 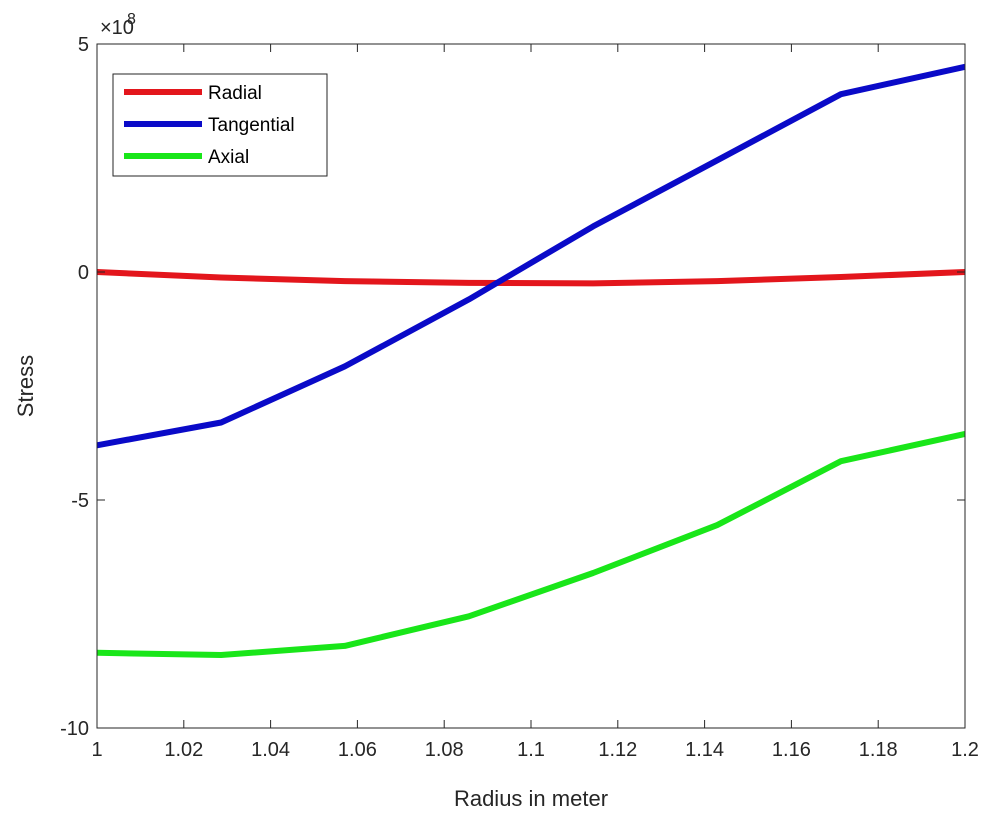 I want to click on legend-label-axial: Axial, so click(x=228, y=157).